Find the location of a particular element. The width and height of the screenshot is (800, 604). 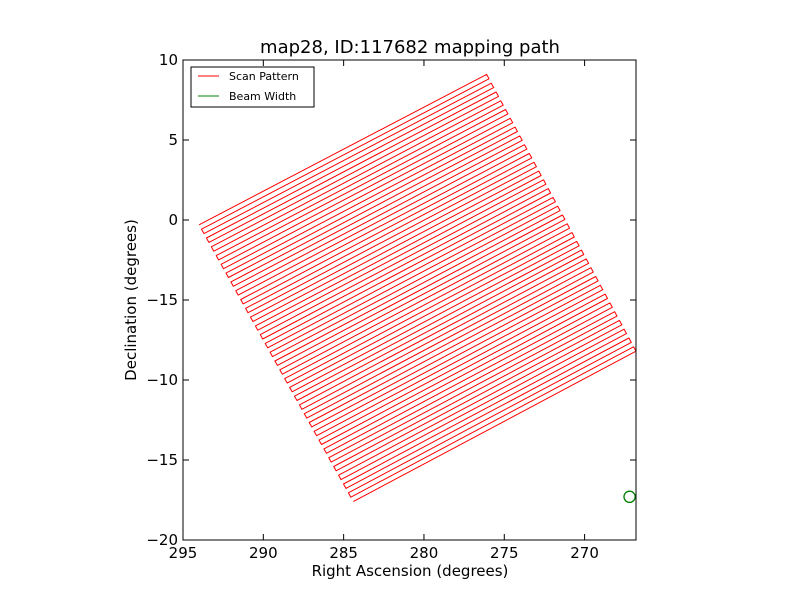

y-axis-label: Declination (degrees) is located at coordinates (131, 300).